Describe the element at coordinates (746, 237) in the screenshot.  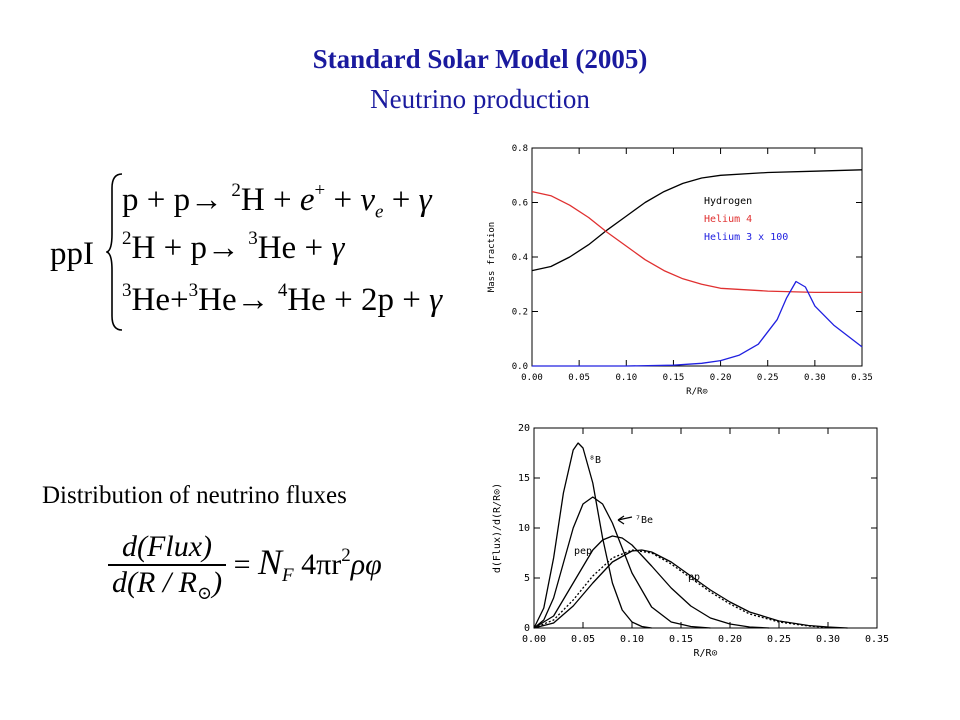
I see `legend-entry: Helium 3 x 100` at that location.